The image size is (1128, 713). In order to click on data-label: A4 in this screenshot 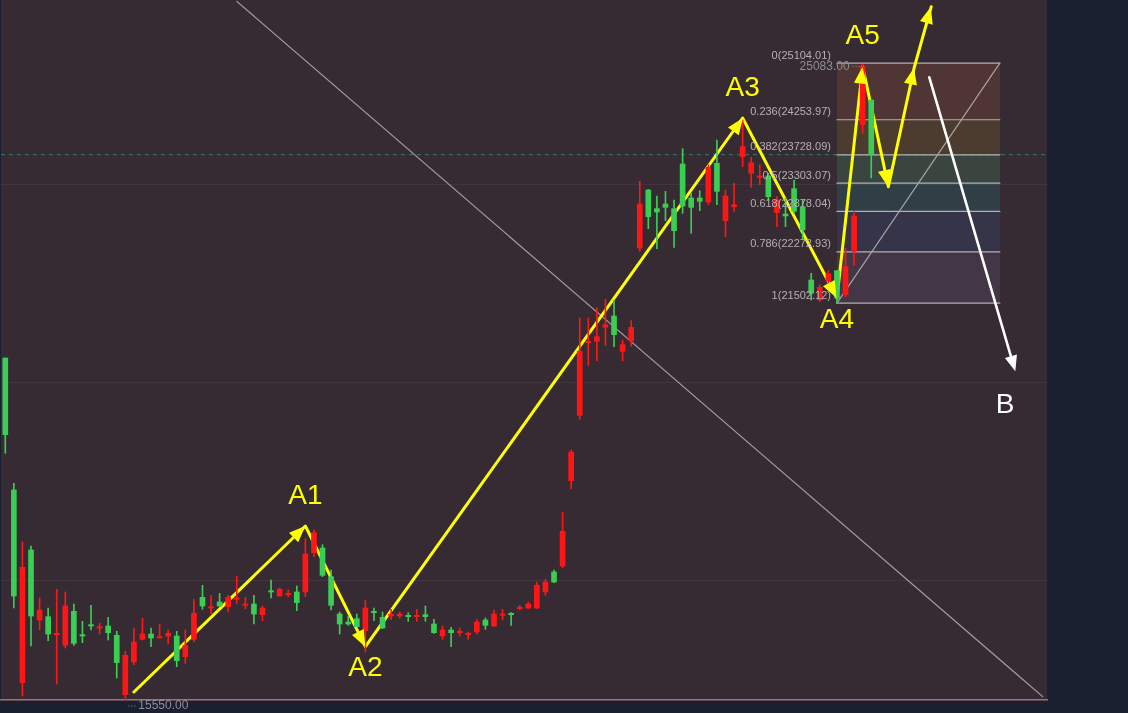, I will do `click(837, 318)`.